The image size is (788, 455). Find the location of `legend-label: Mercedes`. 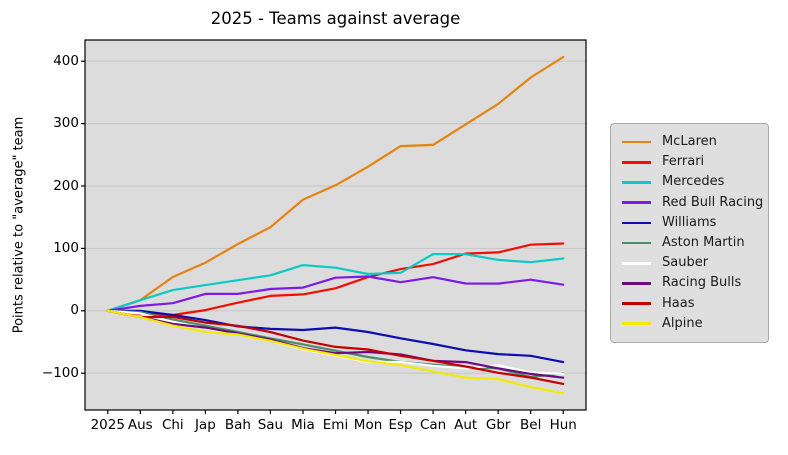

legend-label: Mercedes is located at coordinates (693, 182).